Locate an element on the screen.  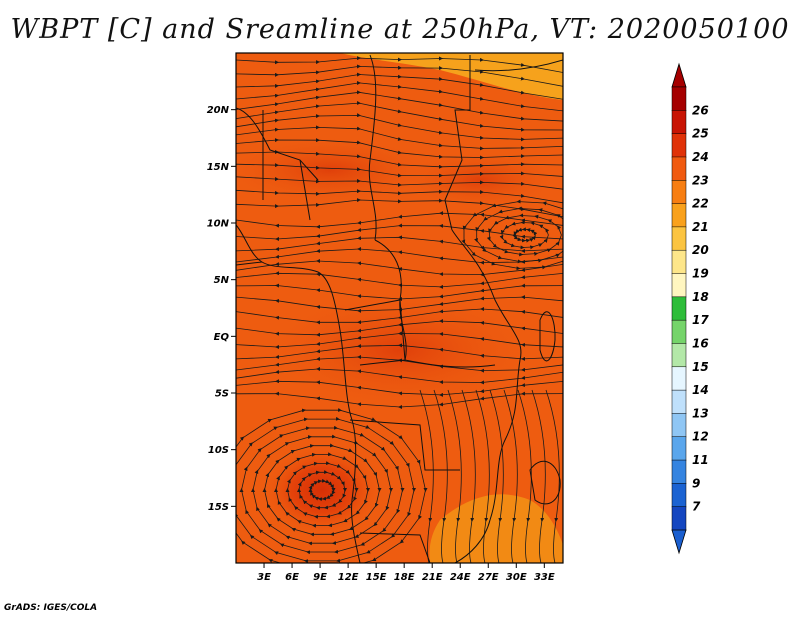
lat-tick-label: 15S is located at coordinates (218, 507).